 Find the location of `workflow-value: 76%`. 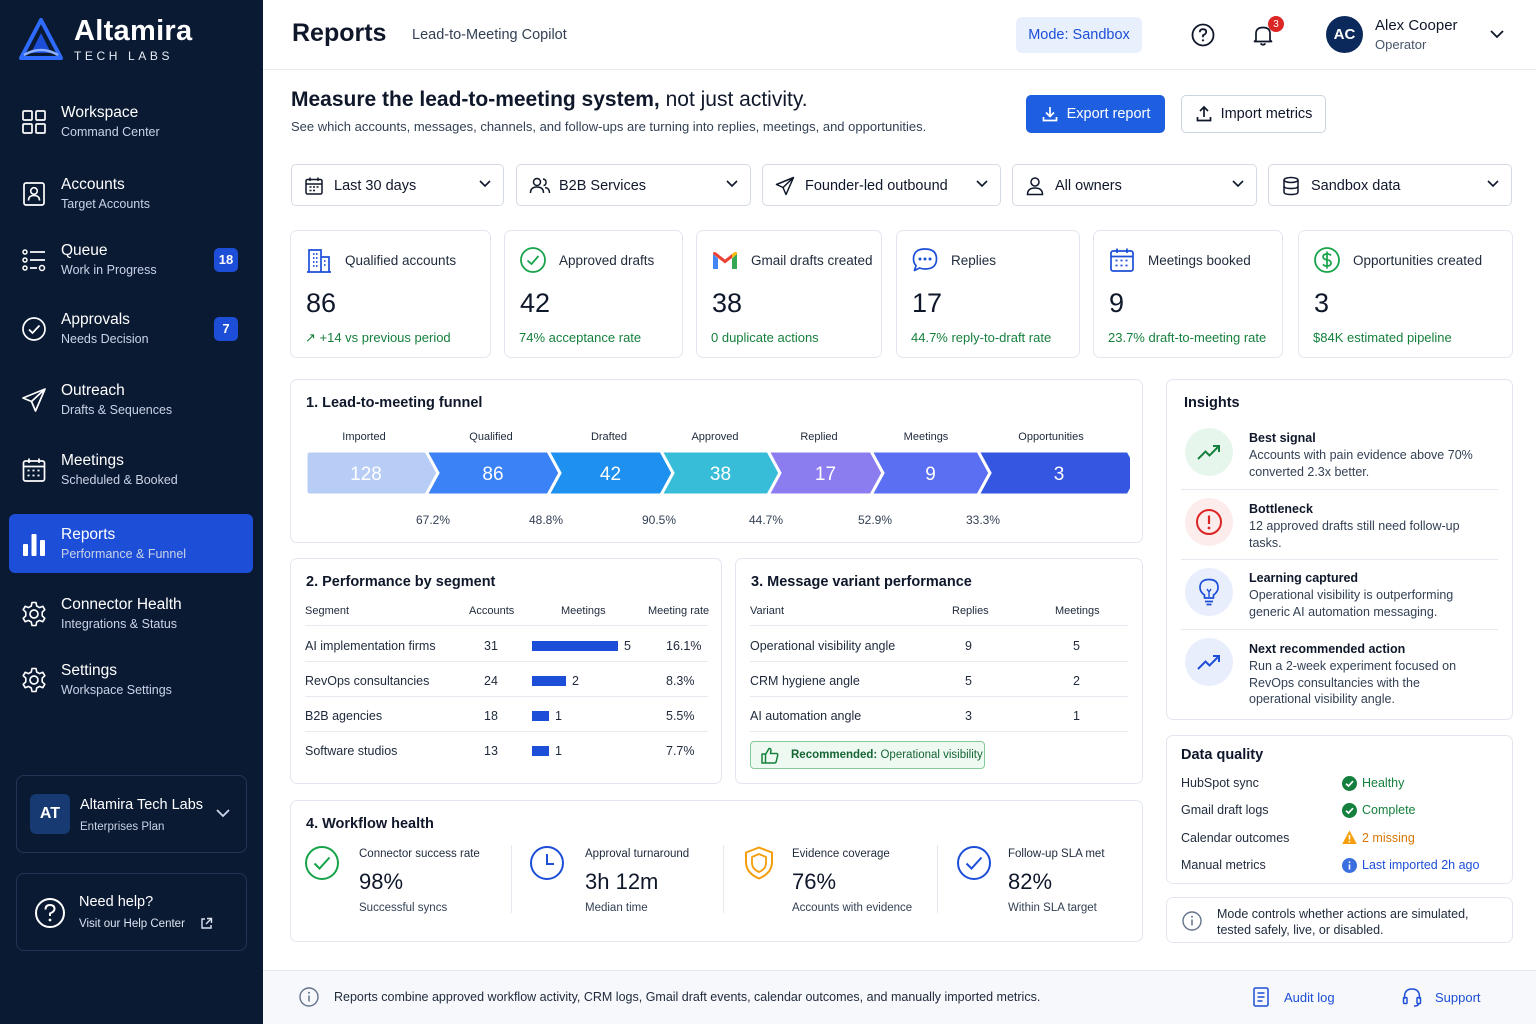

workflow-value: 76% is located at coordinates (814, 881).